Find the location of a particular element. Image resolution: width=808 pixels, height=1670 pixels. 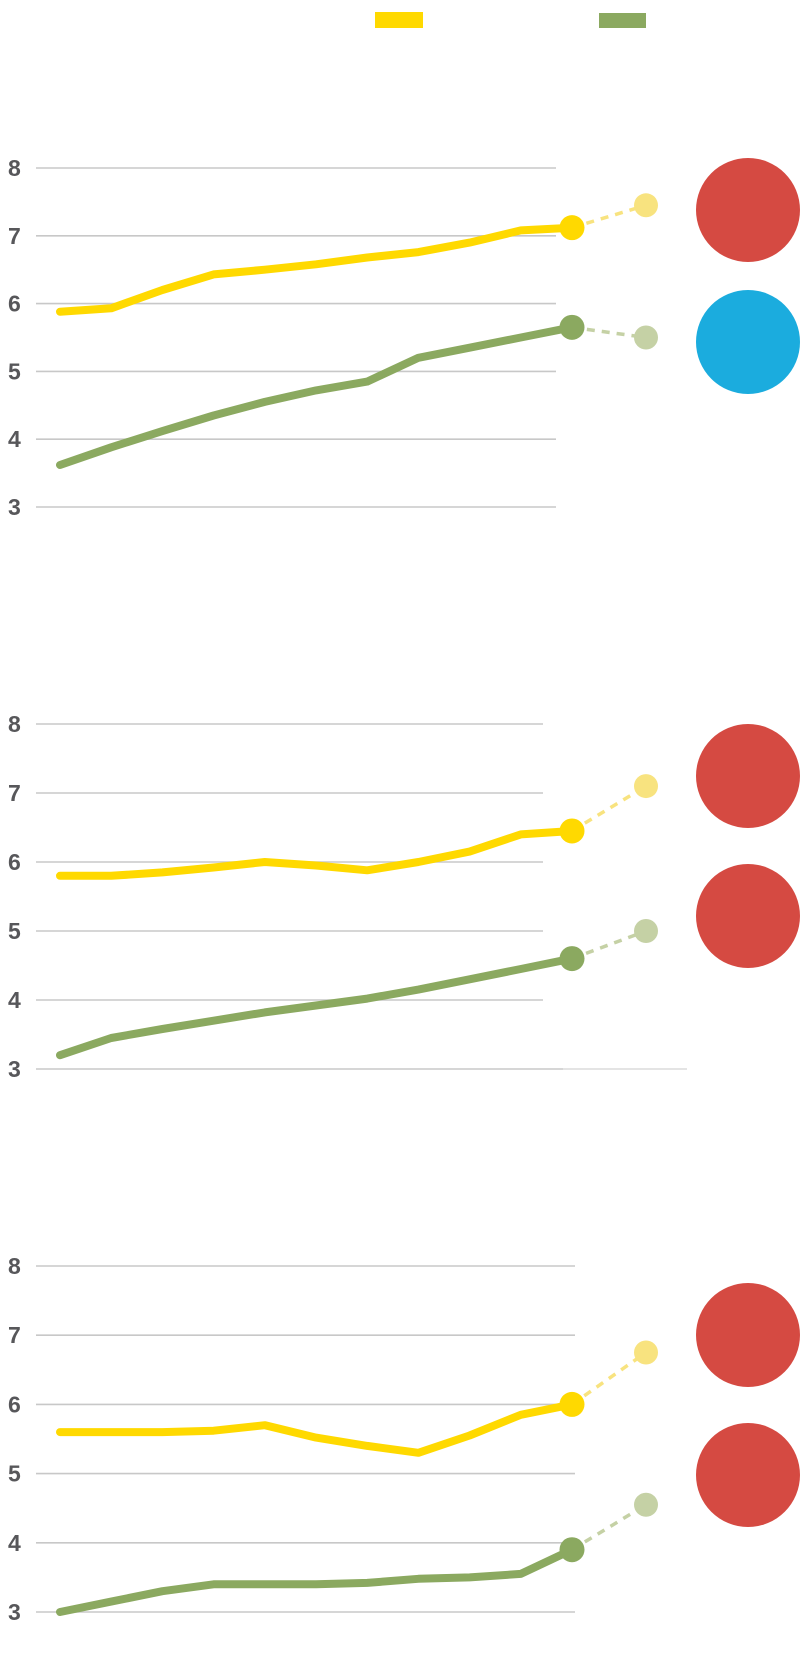

legend is located at coordinates (404, 20).